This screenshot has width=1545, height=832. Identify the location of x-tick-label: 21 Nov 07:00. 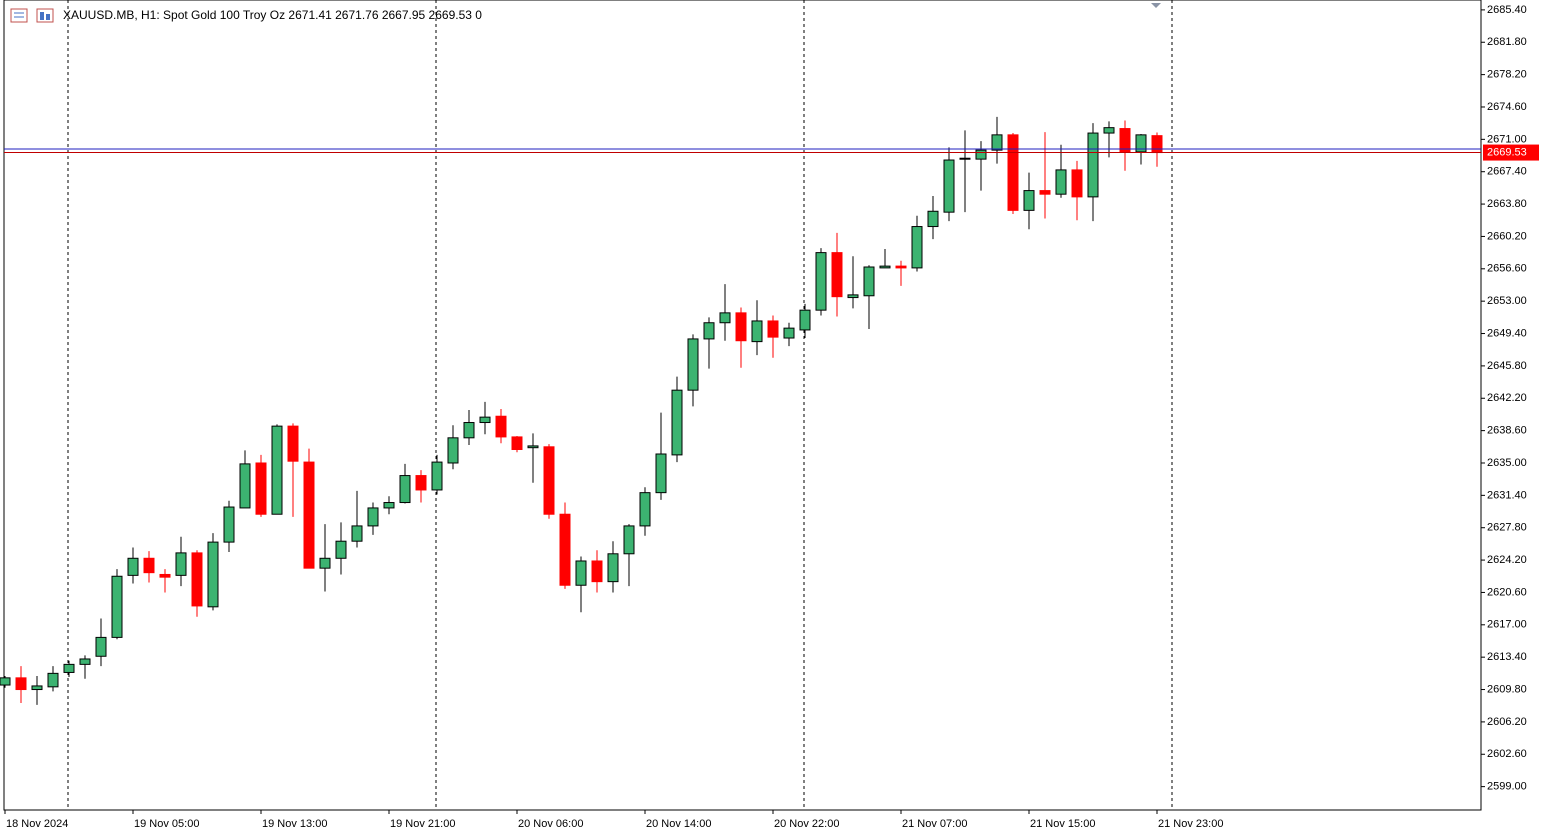
(934, 824).